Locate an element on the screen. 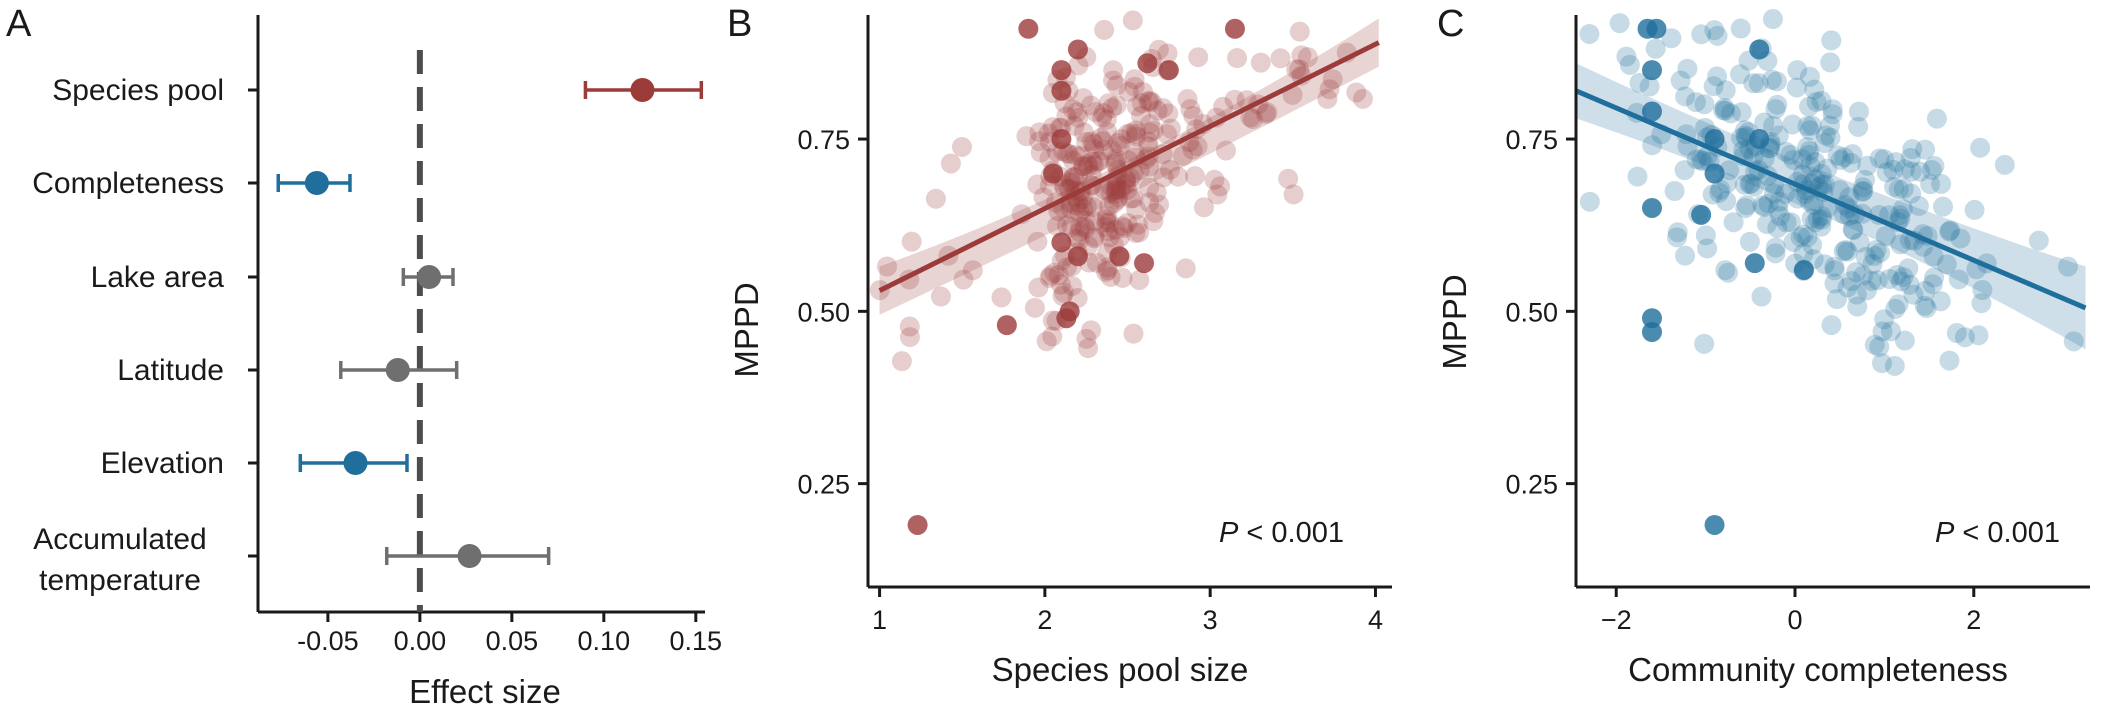  panel-a-term-label: Species pool is located at coordinates (138, 90).